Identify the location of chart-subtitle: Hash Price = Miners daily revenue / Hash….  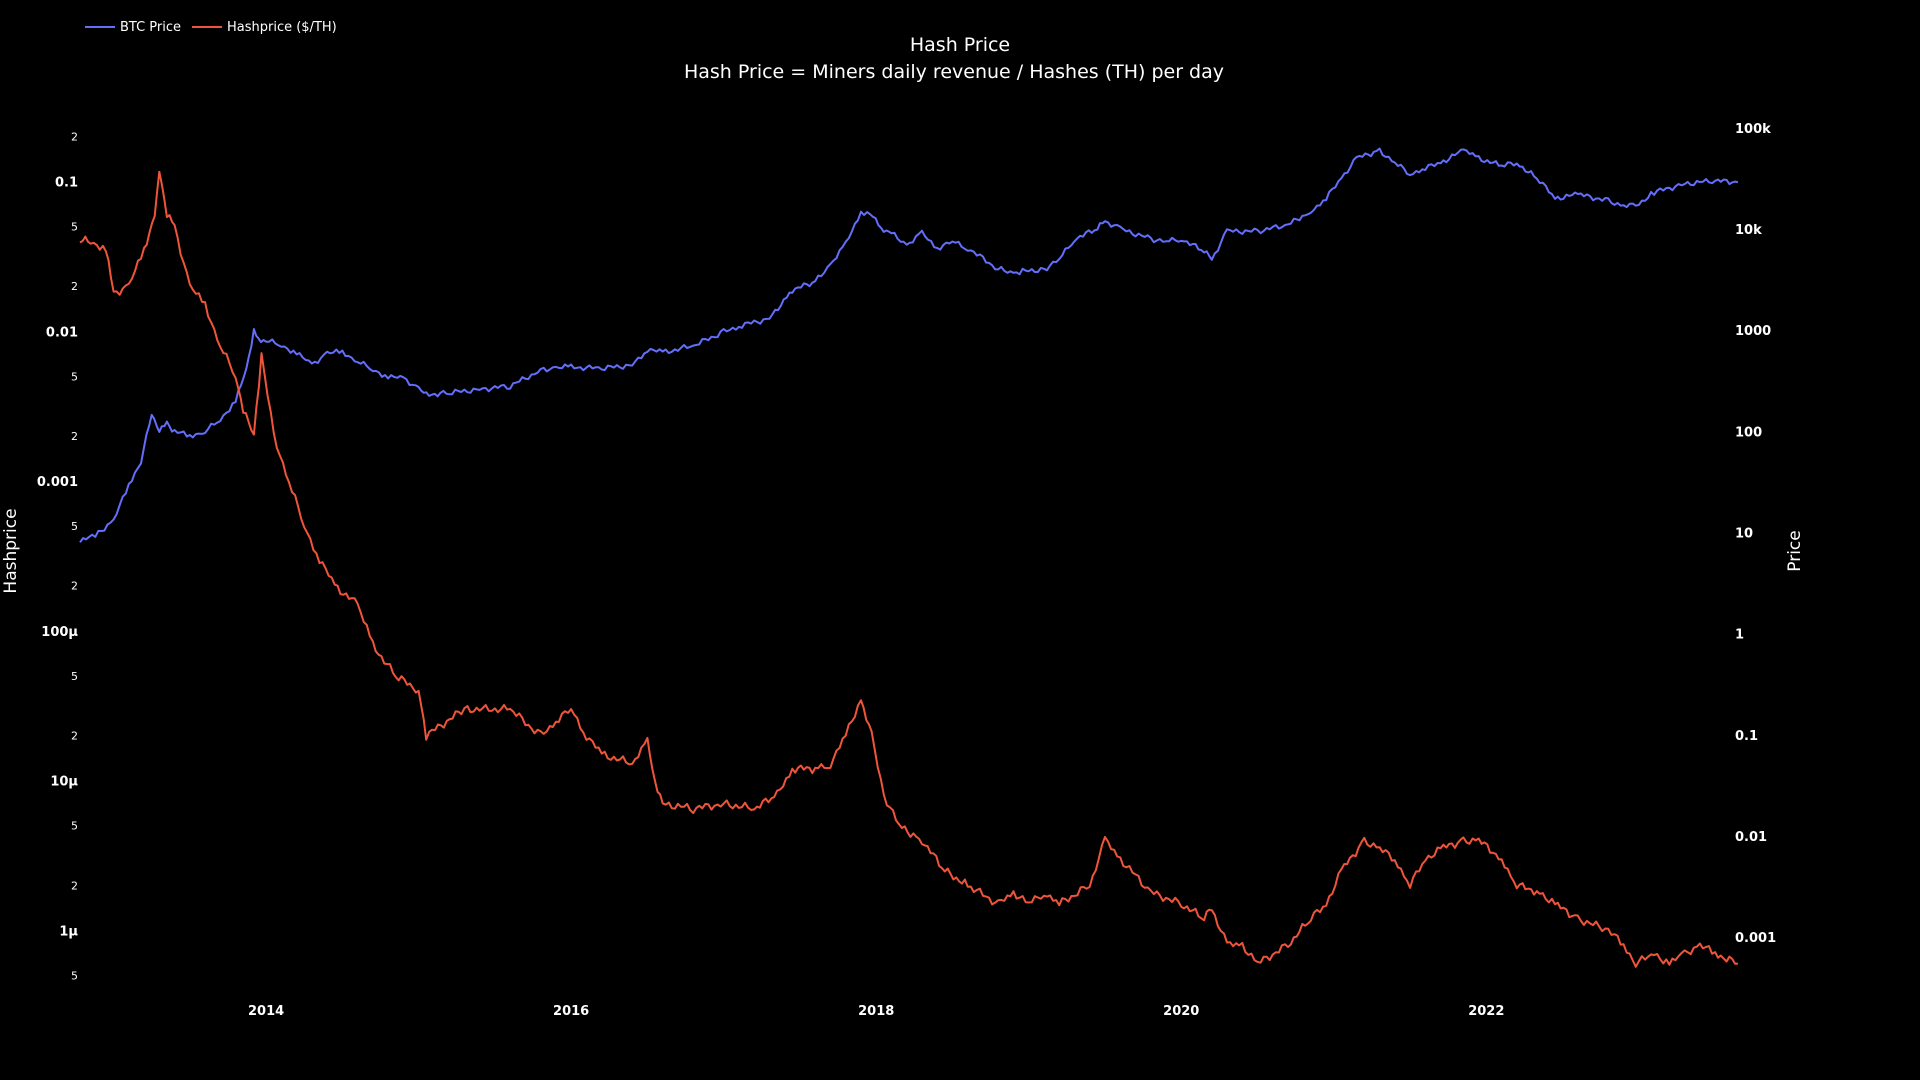
(954, 72).